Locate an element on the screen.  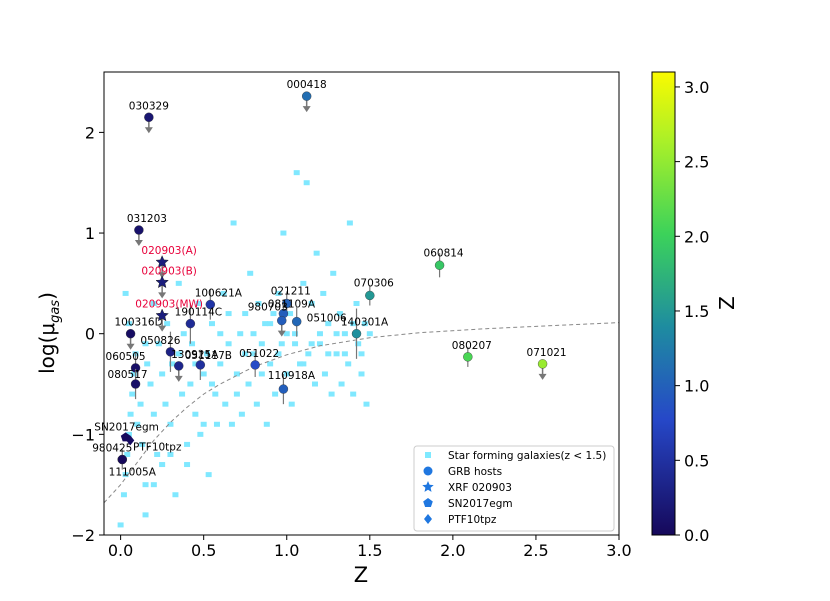
grb-host-label: 130925A is located at coordinates (195, 355).